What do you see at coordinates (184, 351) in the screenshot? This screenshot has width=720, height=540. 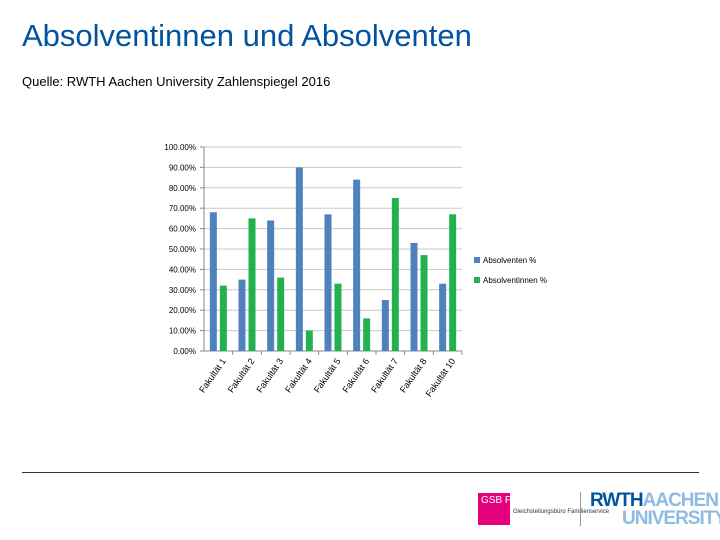 I see `y-tick-label: 0.00%` at bounding box center [184, 351].